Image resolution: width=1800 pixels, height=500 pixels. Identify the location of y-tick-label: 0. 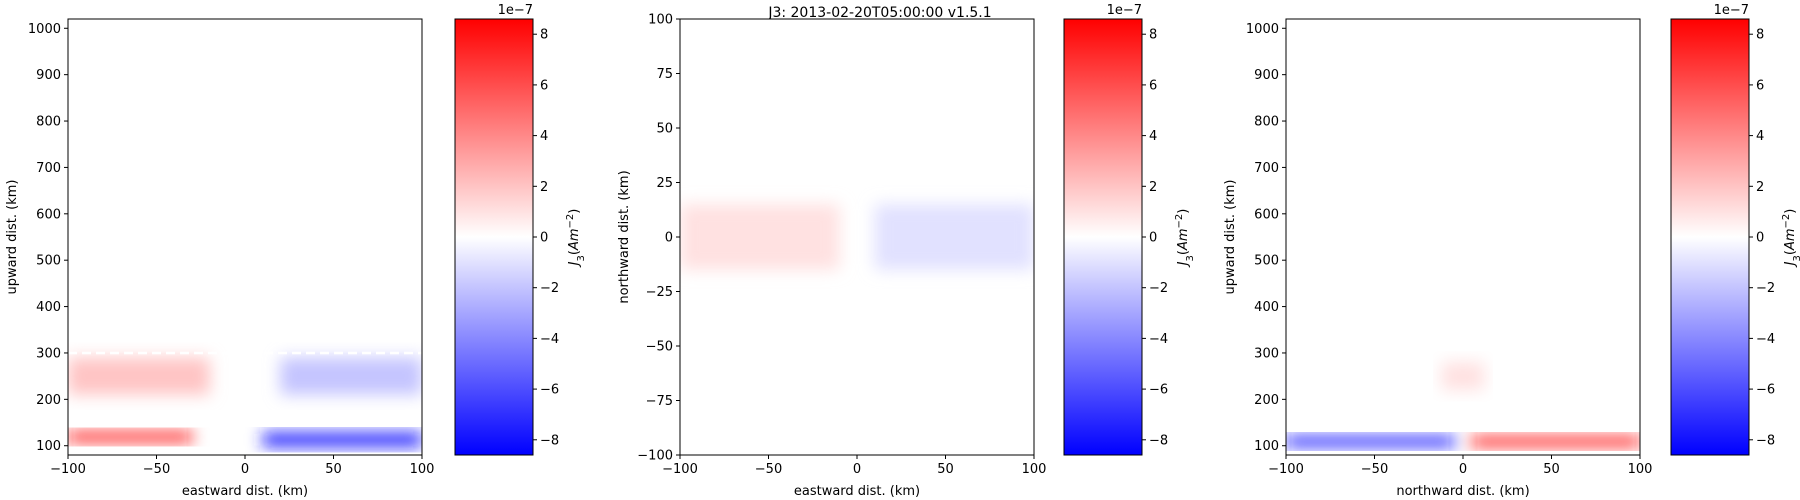
(669, 238).